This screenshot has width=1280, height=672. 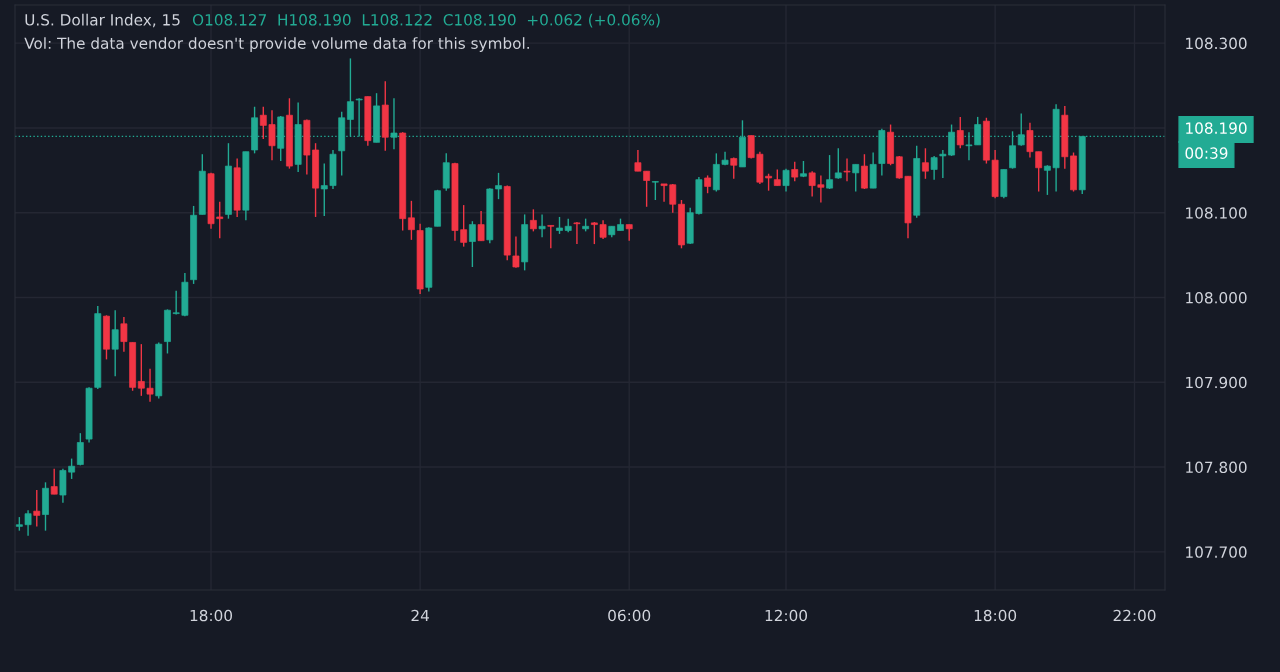 I want to click on y-tick-label: 108.100, so click(x=1216, y=213).